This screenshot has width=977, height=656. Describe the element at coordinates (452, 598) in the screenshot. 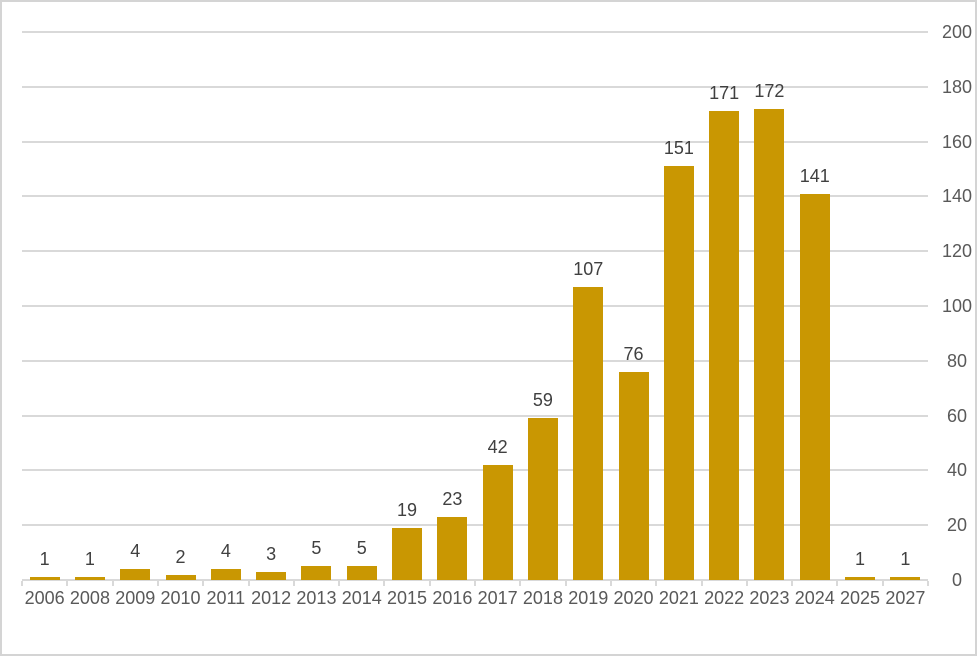

I see `x-tick-label: 2016` at that location.